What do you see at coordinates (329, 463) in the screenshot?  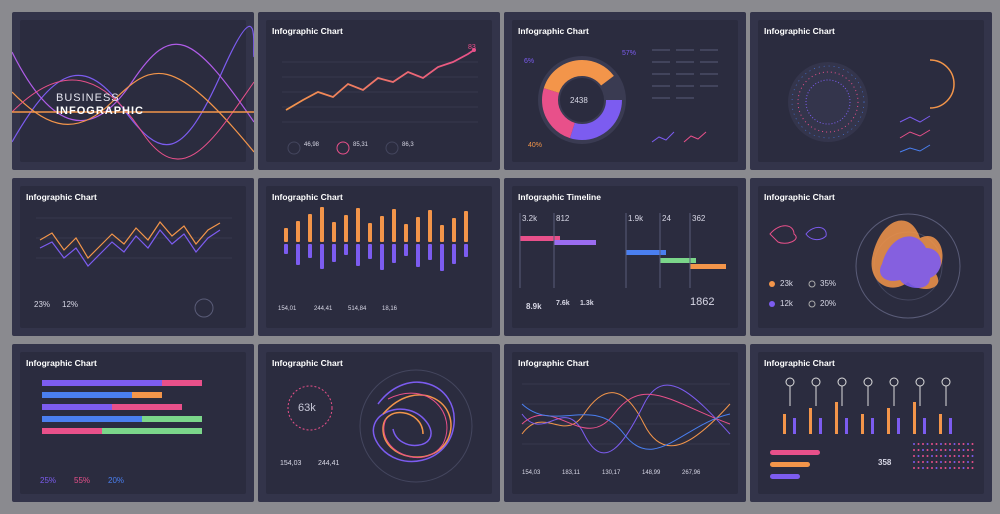 I see `swirl-stat-2: 244,41` at bounding box center [329, 463].